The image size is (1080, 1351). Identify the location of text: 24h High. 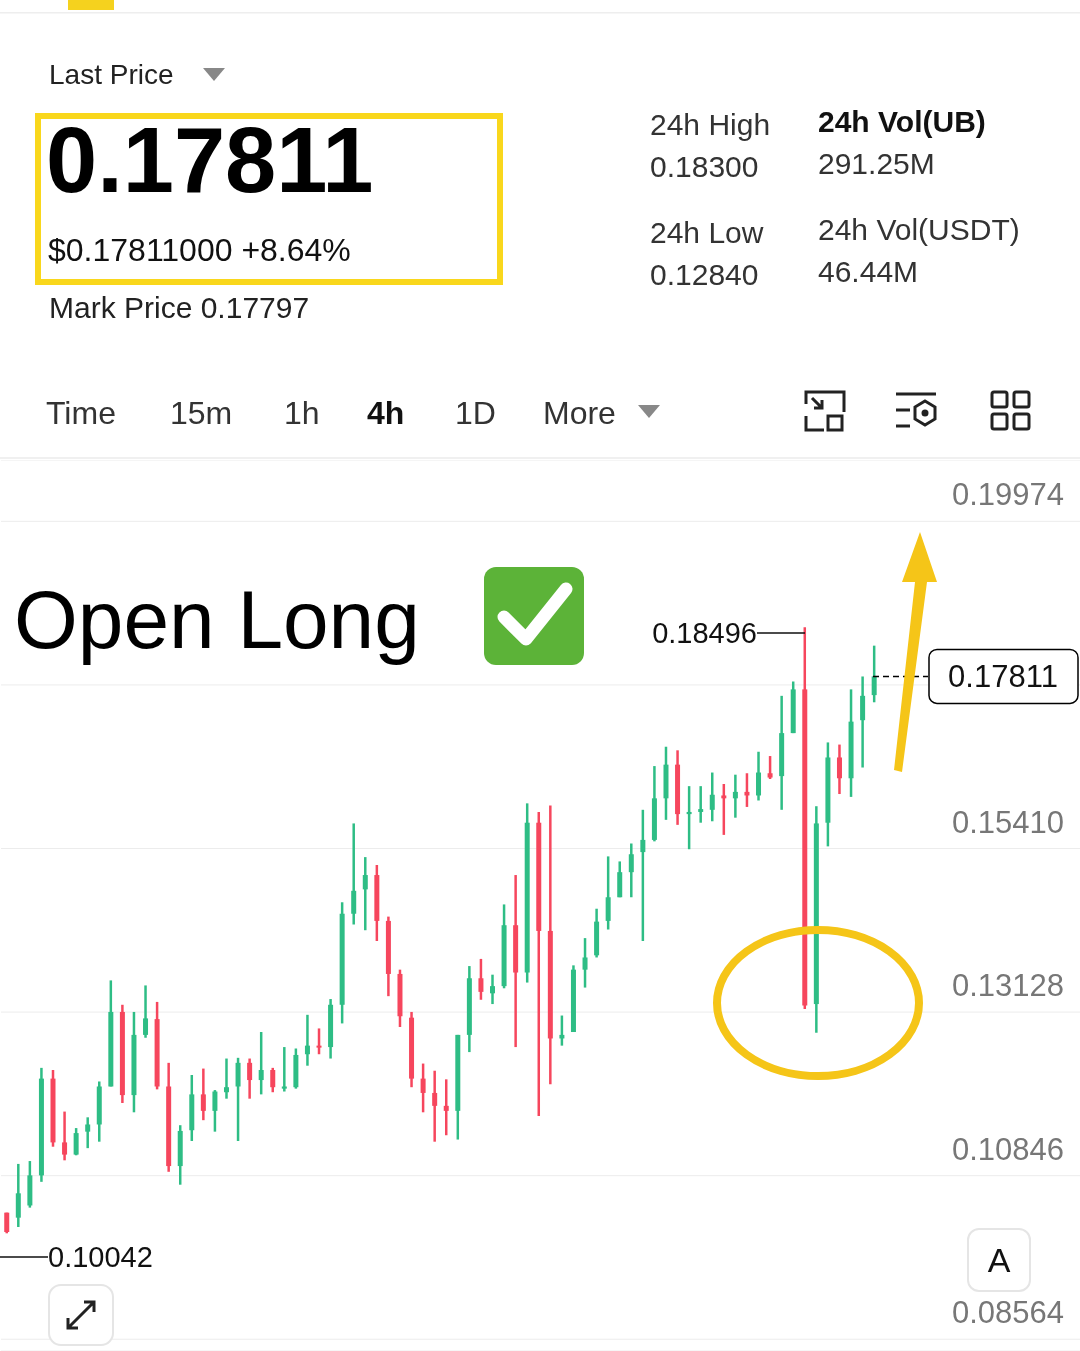
(710, 124).